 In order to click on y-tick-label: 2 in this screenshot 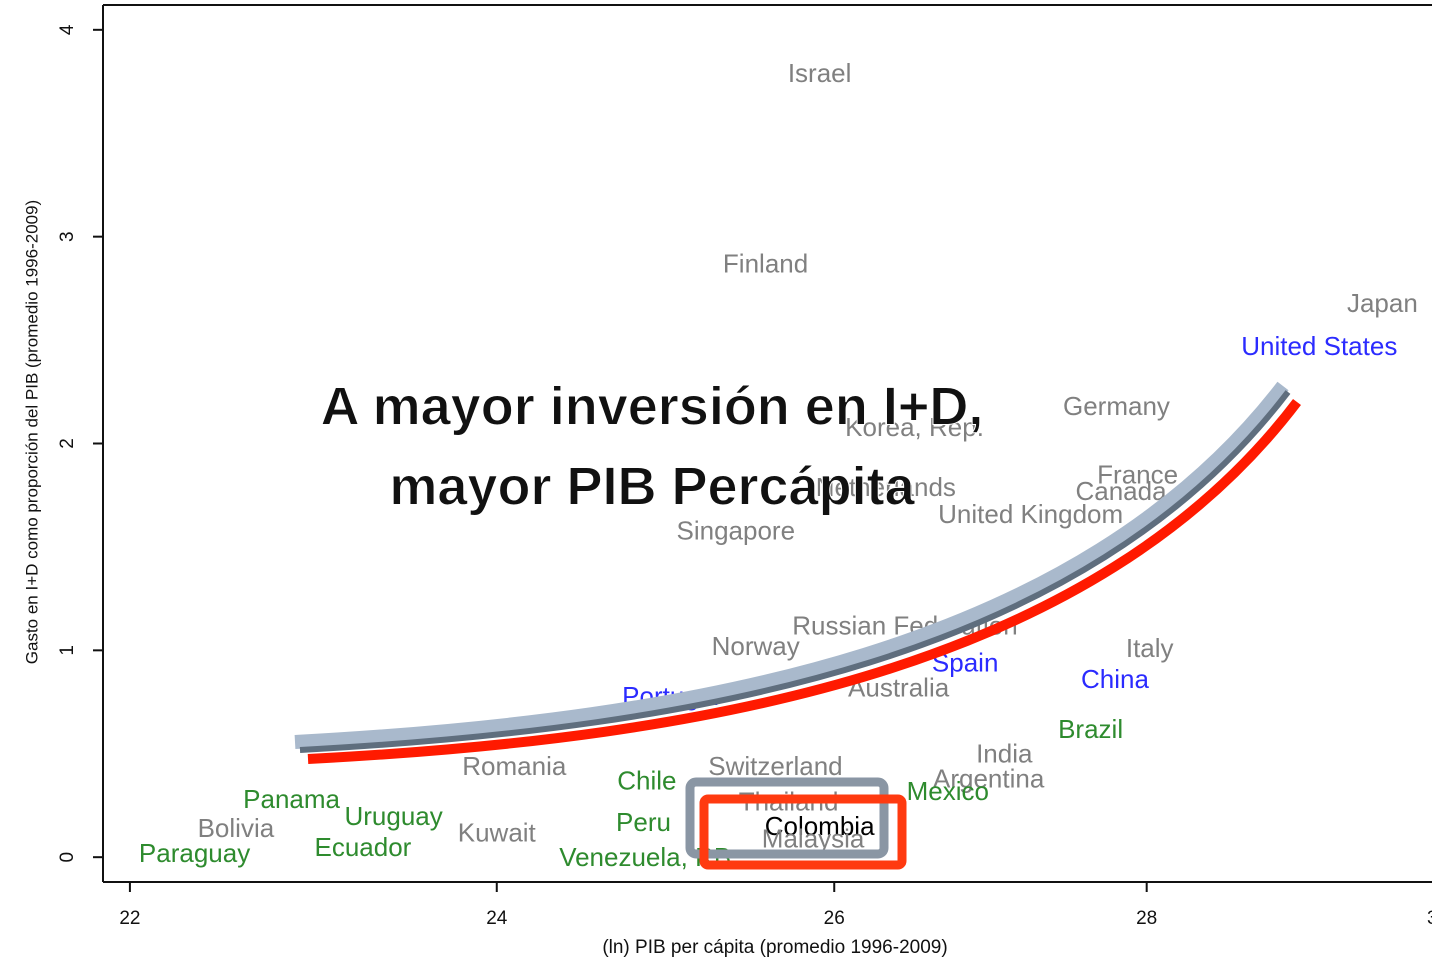, I will do `click(67, 443)`.